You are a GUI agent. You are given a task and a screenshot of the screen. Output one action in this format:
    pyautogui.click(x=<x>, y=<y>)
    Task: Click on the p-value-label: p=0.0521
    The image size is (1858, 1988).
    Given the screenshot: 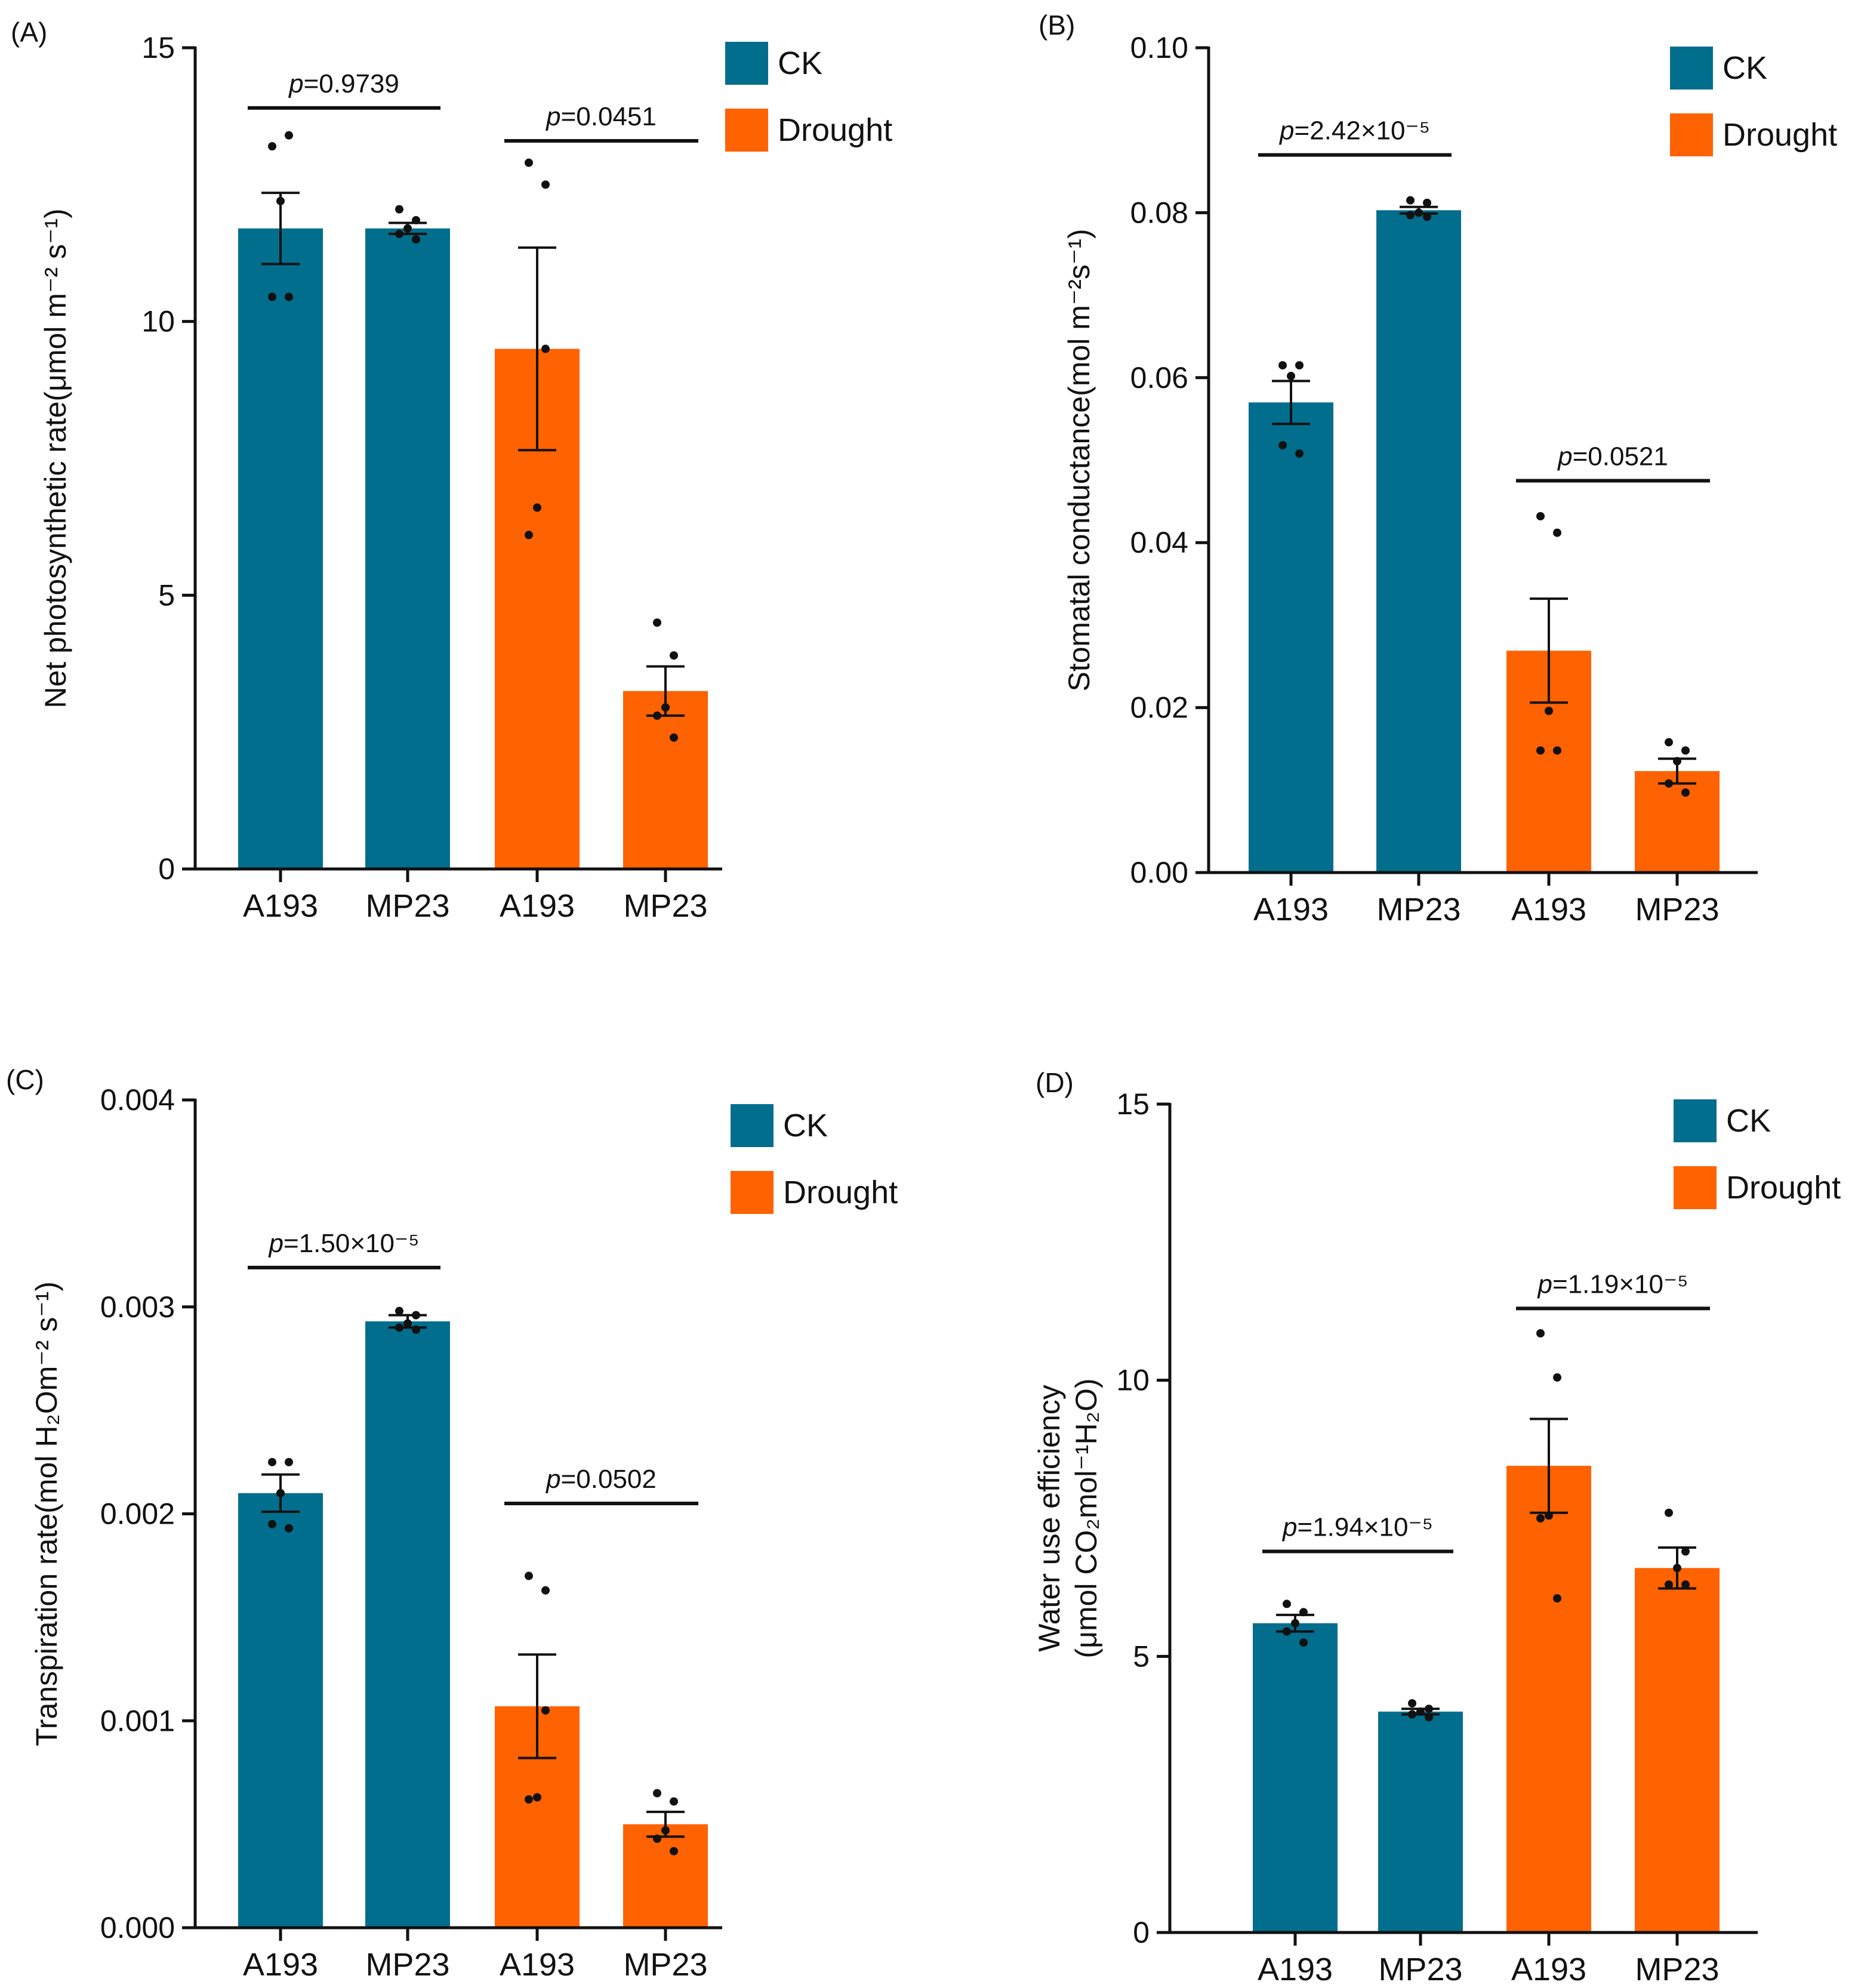 What is the action you would take?
    pyautogui.click(x=1612, y=457)
    